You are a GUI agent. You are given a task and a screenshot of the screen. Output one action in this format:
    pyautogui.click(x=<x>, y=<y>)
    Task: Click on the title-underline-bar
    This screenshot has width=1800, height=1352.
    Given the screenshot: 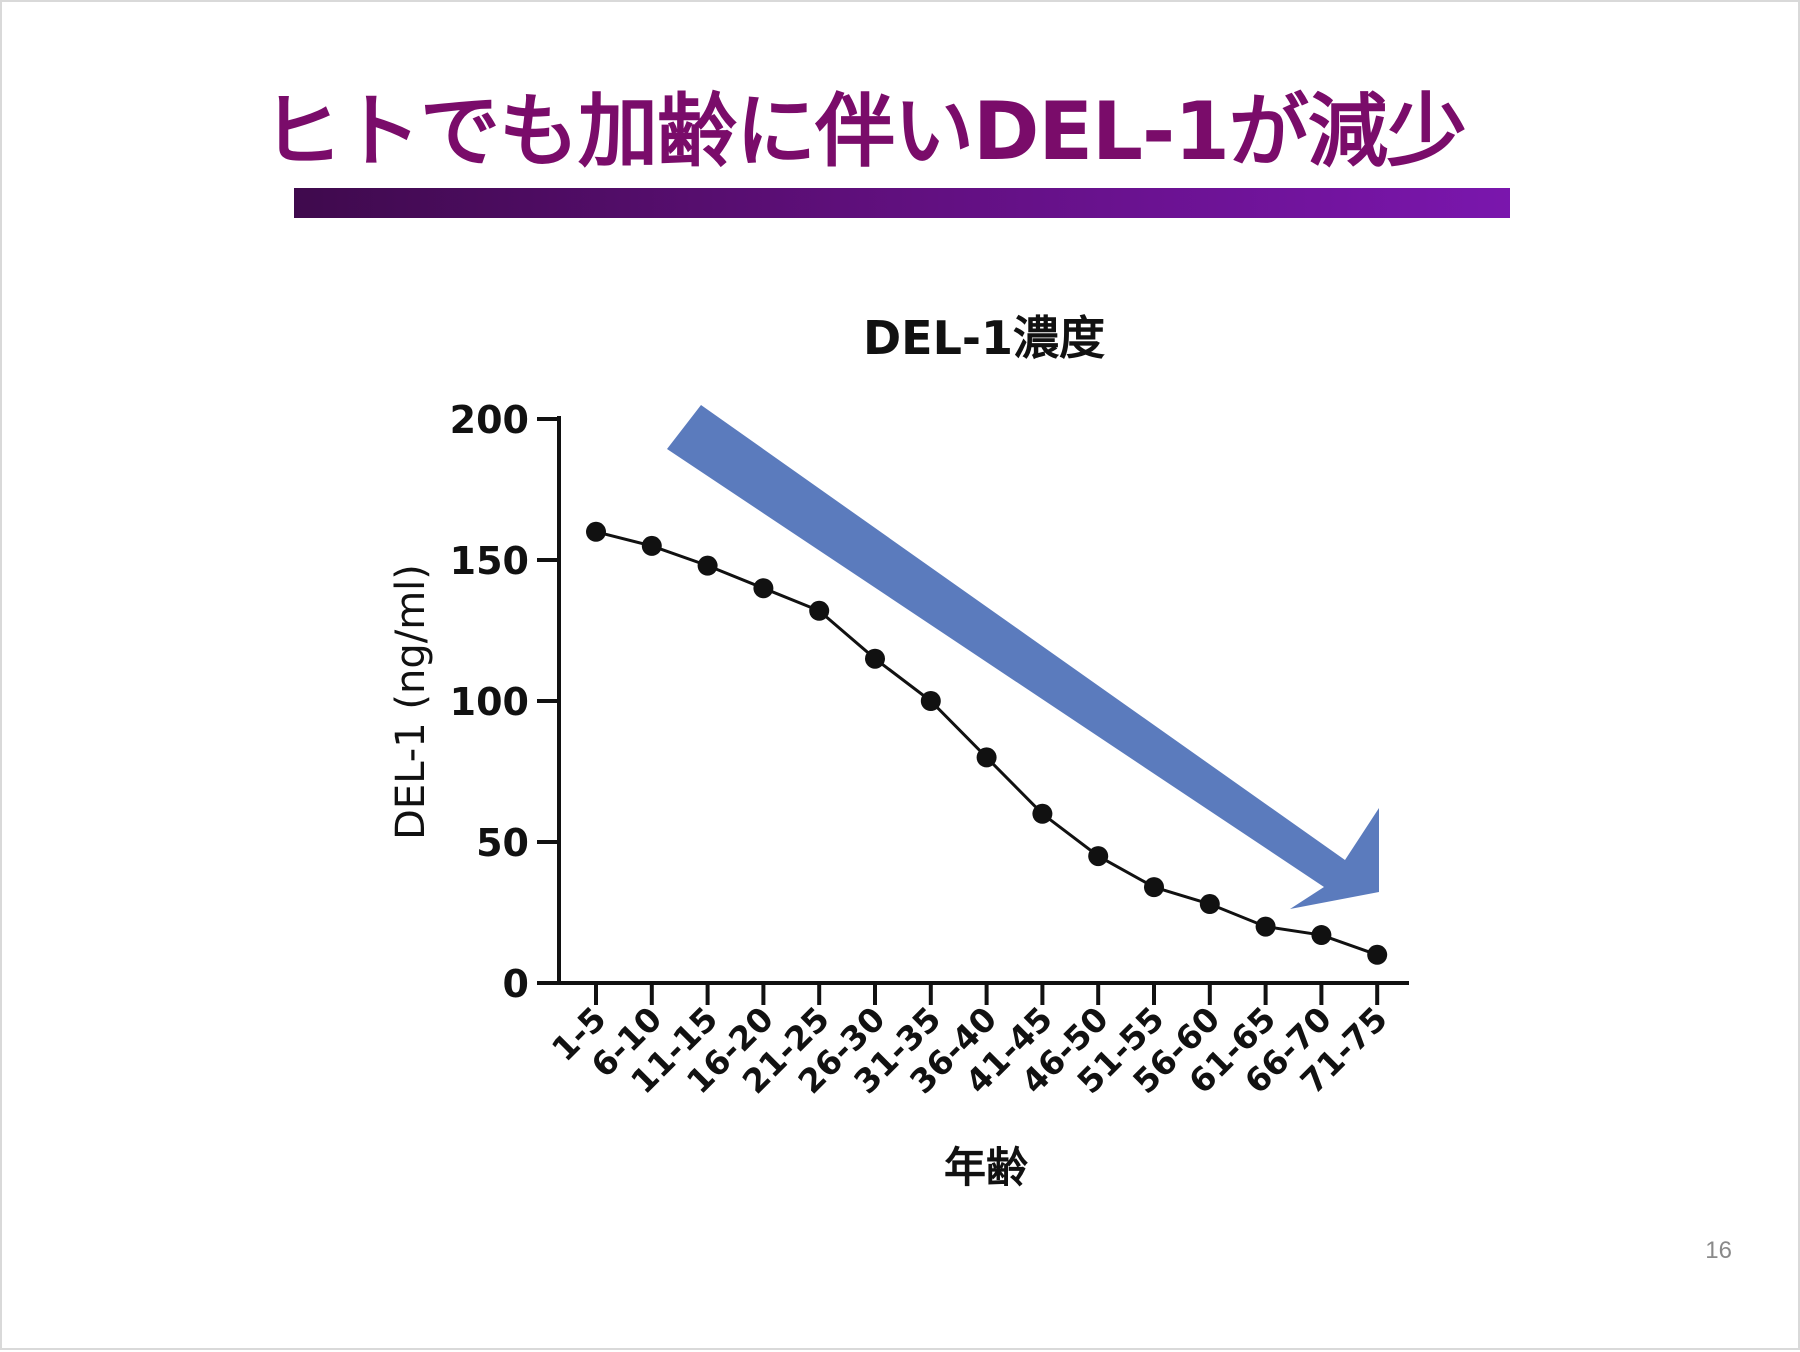 What is the action you would take?
    pyautogui.click(x=902, y=203)
    